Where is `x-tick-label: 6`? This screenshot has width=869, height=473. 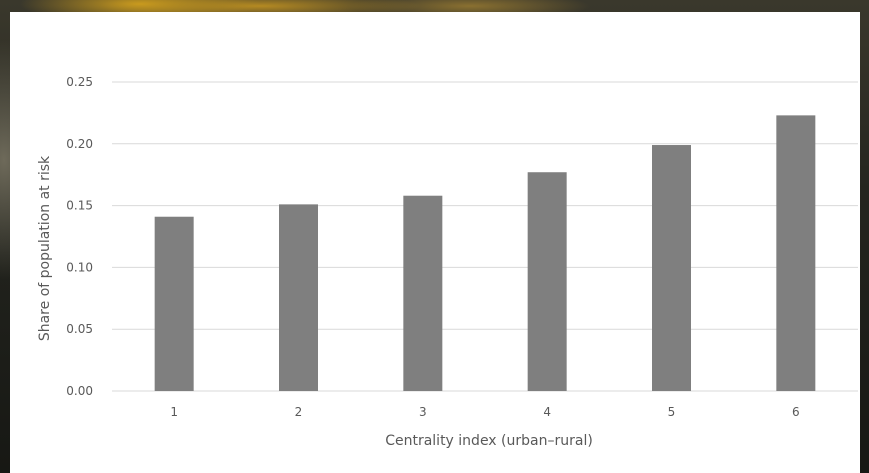 x-tick-label: 6 is located at coordinates (796, 412).